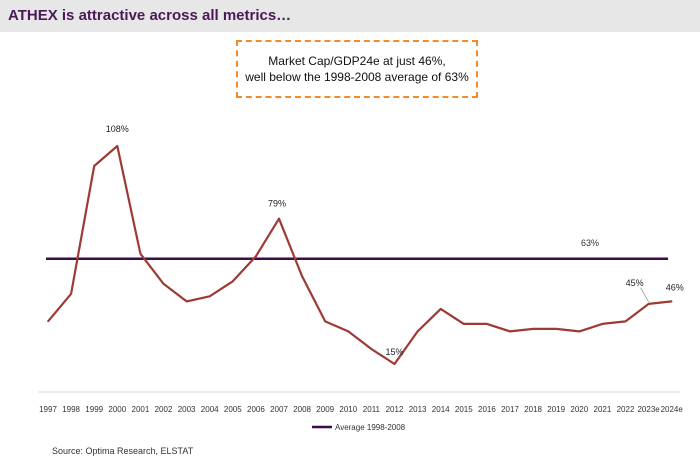  Describe the element at coordinates (277, 204) in the screenshot. I see `annotation-2007: 79%` at that location.